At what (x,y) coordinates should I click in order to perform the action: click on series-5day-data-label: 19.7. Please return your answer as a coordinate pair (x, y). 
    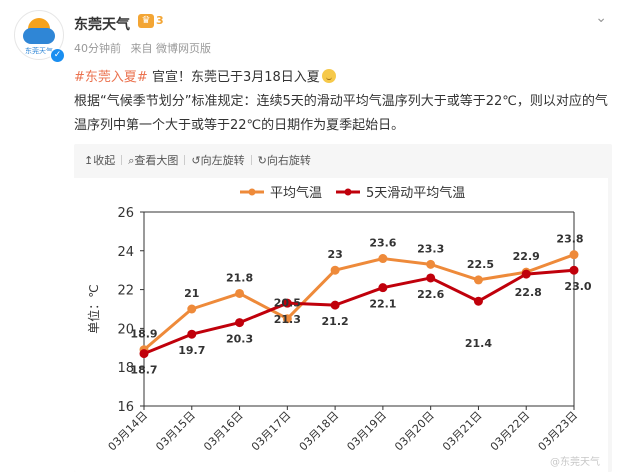
    Looking at the image, I should click on (191, 350).